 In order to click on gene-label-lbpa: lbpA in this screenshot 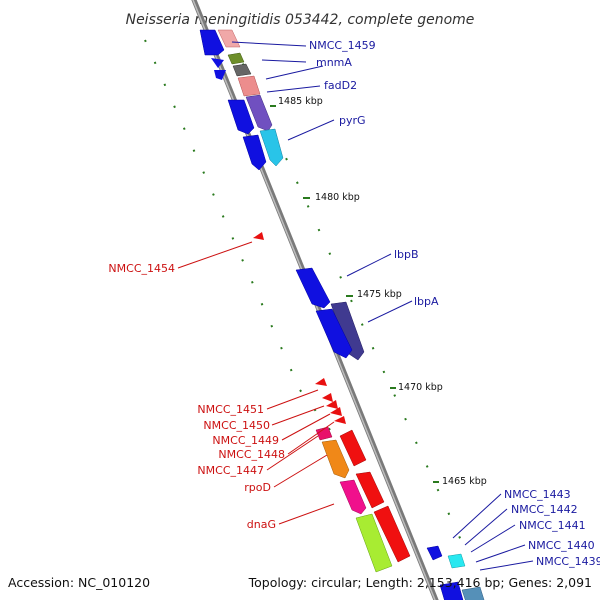, I will do `click(426, 301)`.